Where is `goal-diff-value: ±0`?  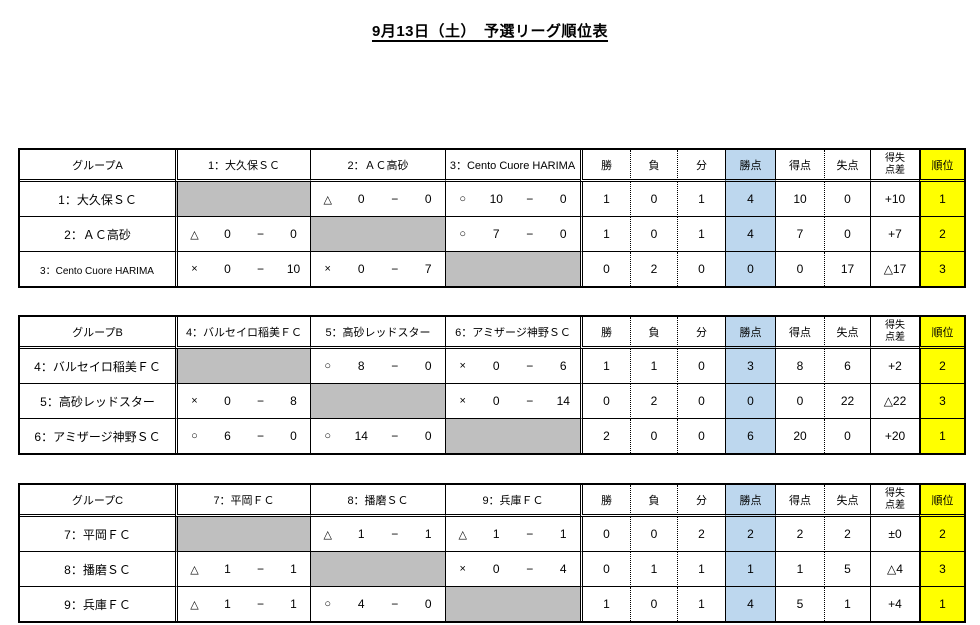 goal-diff-value: ±0 is located at coordinates (894, 534).